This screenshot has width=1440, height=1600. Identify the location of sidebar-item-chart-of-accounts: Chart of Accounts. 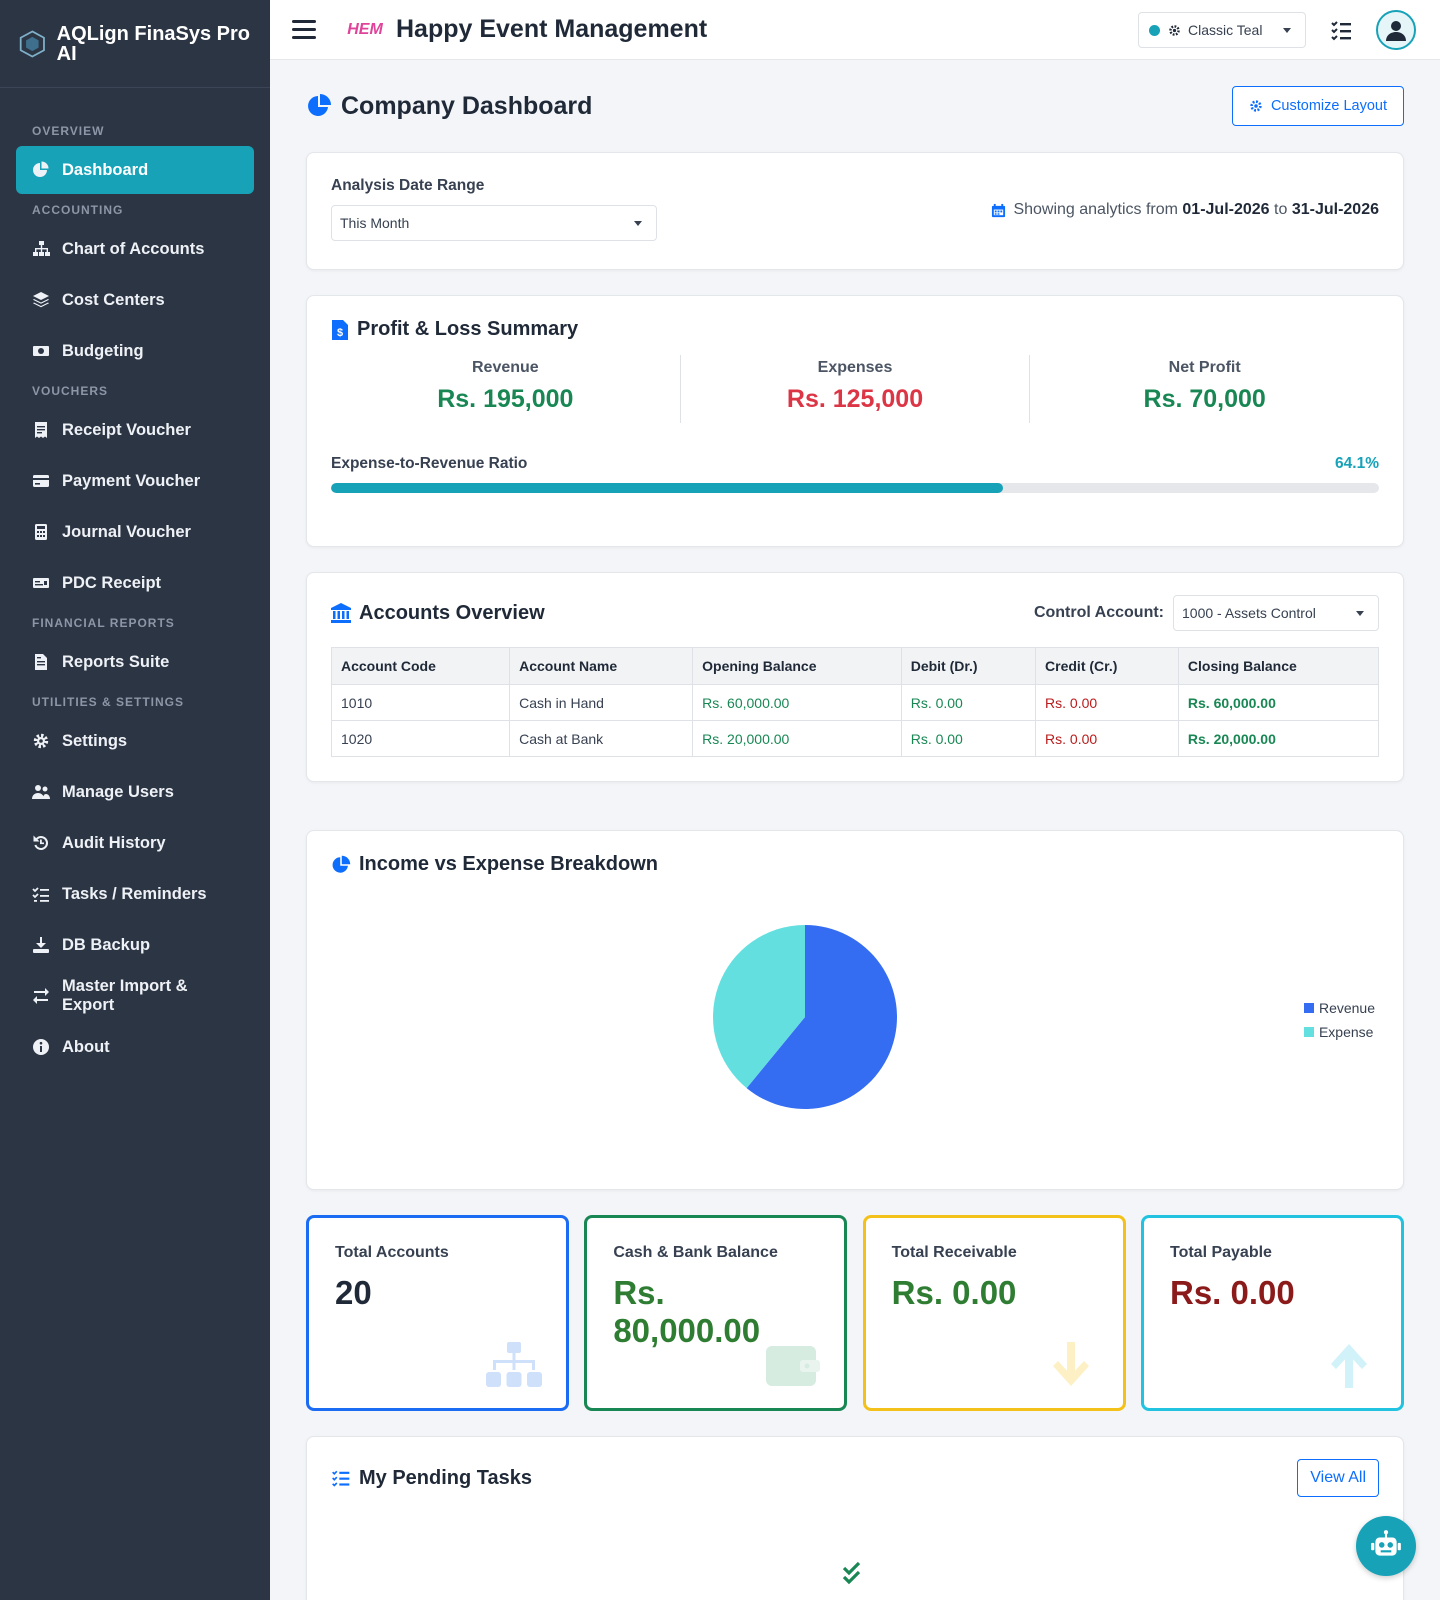
(135, 249).